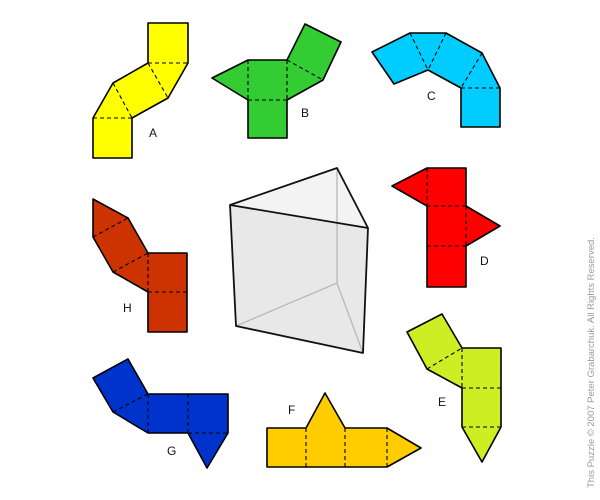 The width and height of the screenshot is (600, 500). What do you see at coordinates (431, 96) in the screenshot?
I see `net-c-label: C` at bounding box center [431, 96].